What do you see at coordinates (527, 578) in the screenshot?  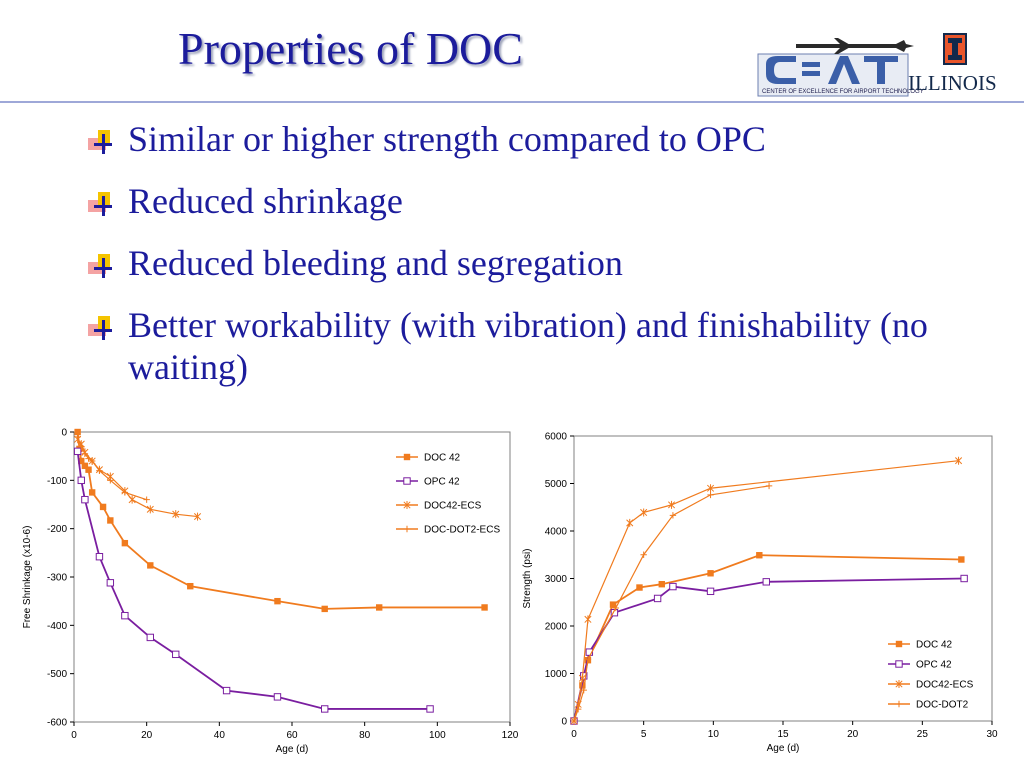 I see `strength-y-axis-label: Strength (psi)` at bounding box center [527, 578].